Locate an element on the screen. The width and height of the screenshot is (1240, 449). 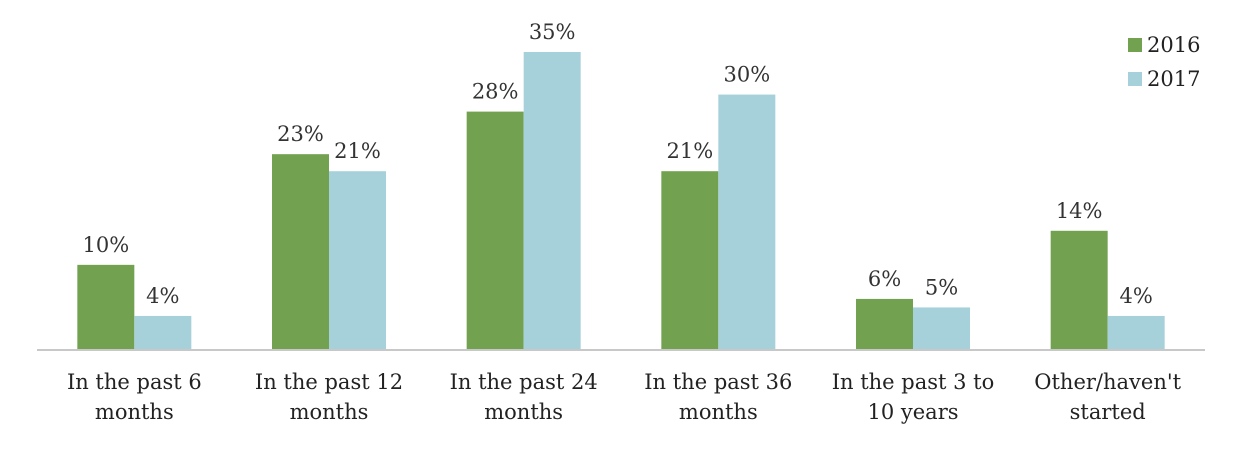
value-label-2017-3: 30% is located at coordinates (746, 75).